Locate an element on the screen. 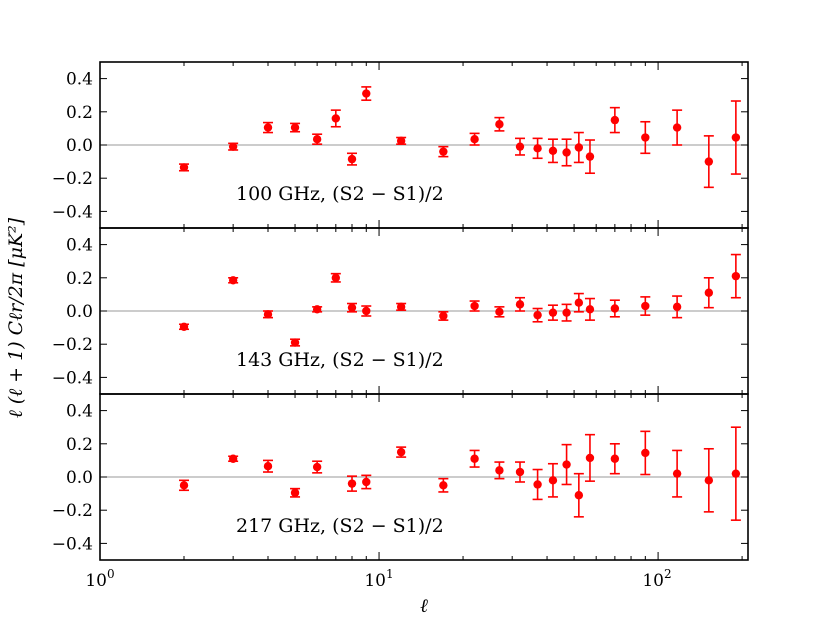  panel-label: 100 GHz, (S2 − S1)/2 is located at coordinates (340, 194).